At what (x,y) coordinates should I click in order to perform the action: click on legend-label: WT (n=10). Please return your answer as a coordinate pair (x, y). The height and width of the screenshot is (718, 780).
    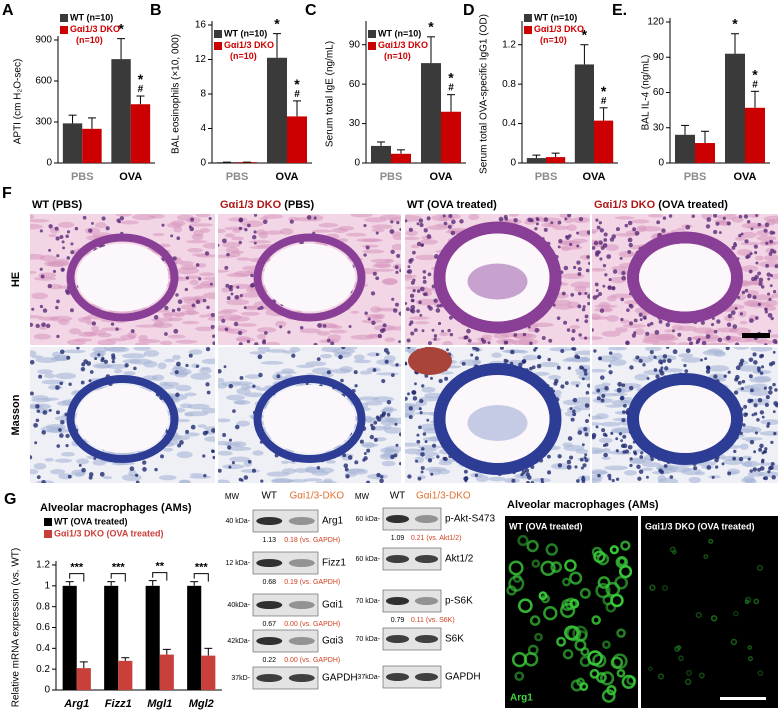
    Looking at the image, I should click on (245, 33).